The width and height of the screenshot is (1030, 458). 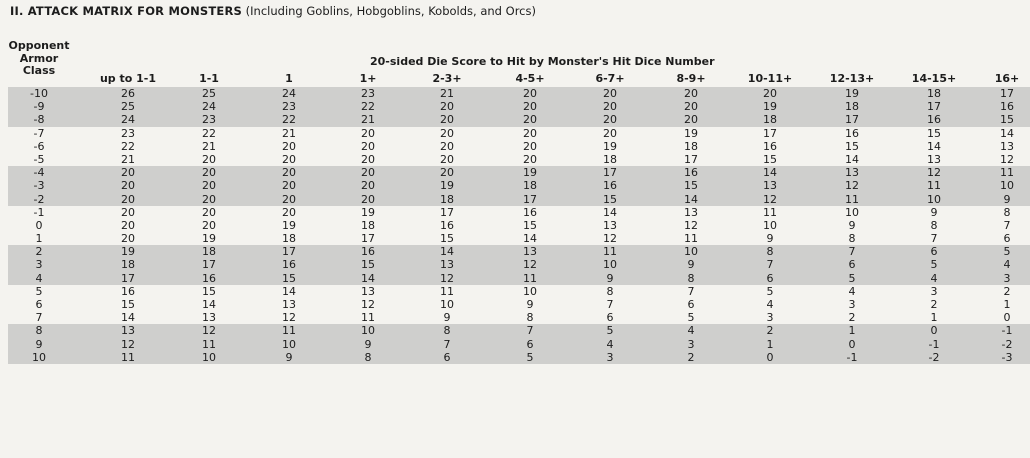 What do you see at coordinates (209, 78) in the screenshot?
I see `column-header: 1-1` at bounding box center [209, 78].